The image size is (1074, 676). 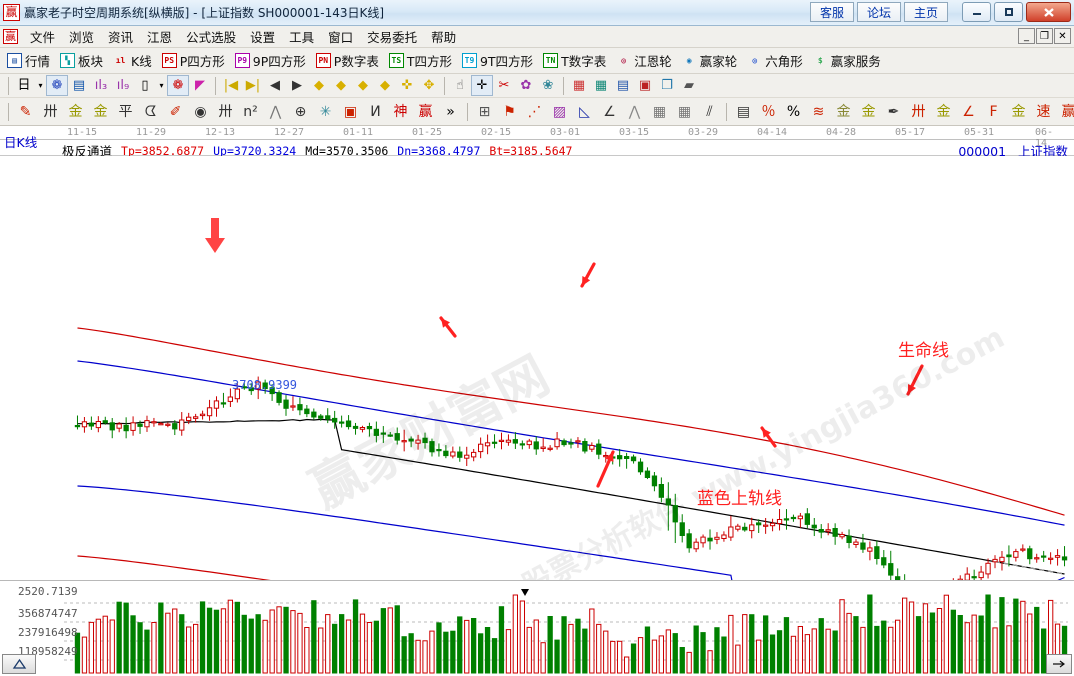 I want to click on fan-lines-icon: ⋰, so click(x=534, y=111).